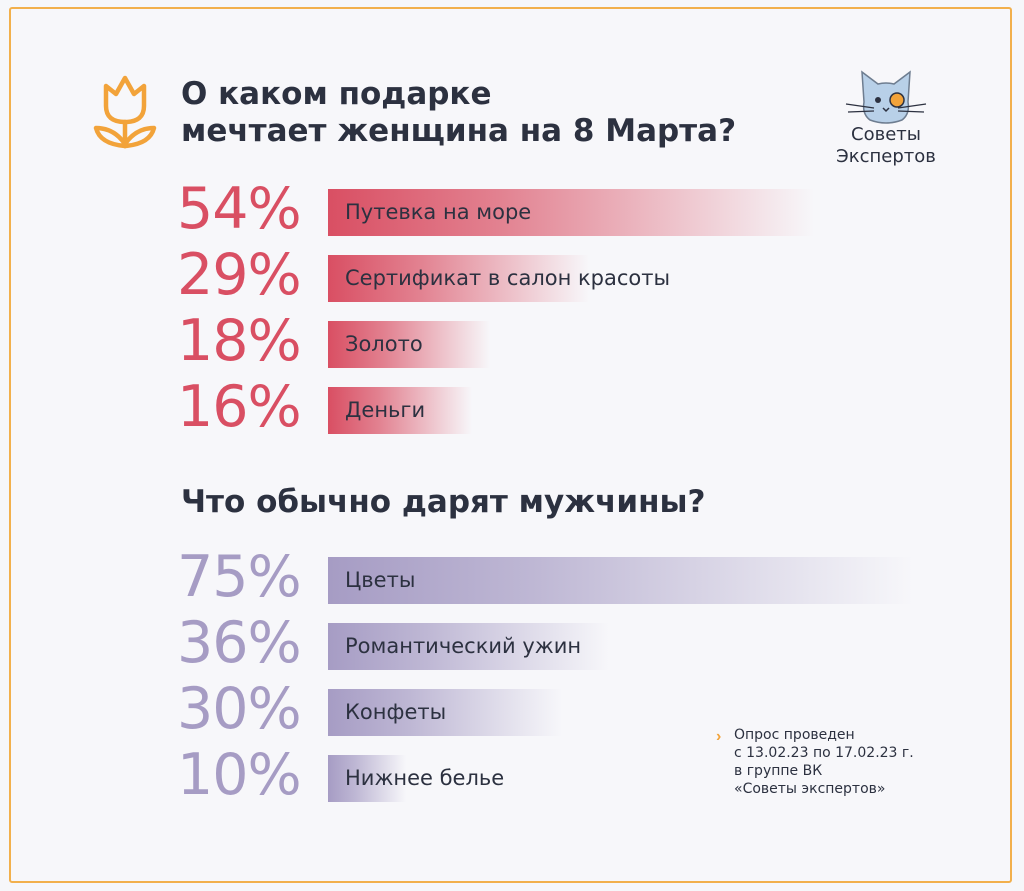 This screenshot has height=891, width=1024. Describe the element at coordinates (125, 112) in the screenshot. I see `tulip-icon` at that location.